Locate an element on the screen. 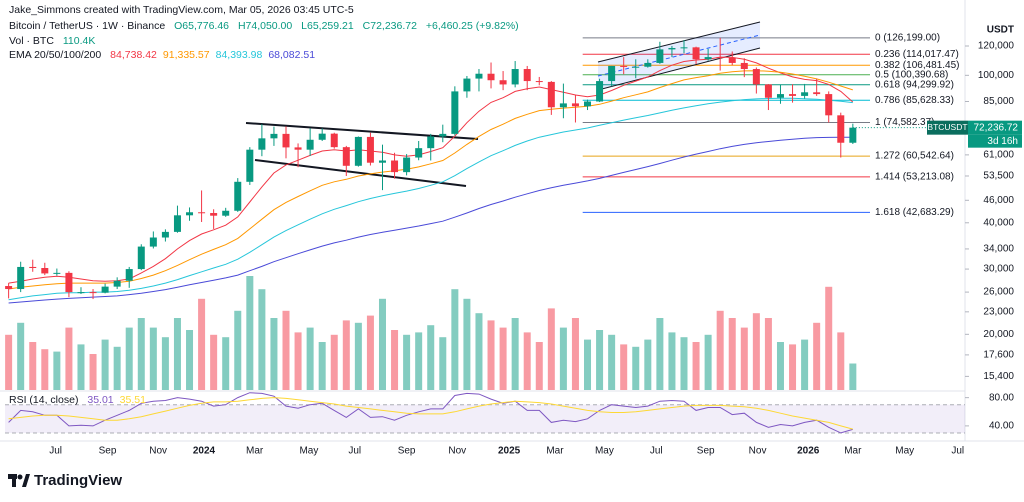 This screenshot has height=502, width=1024. trend-line is located at coordinates (679, 42).